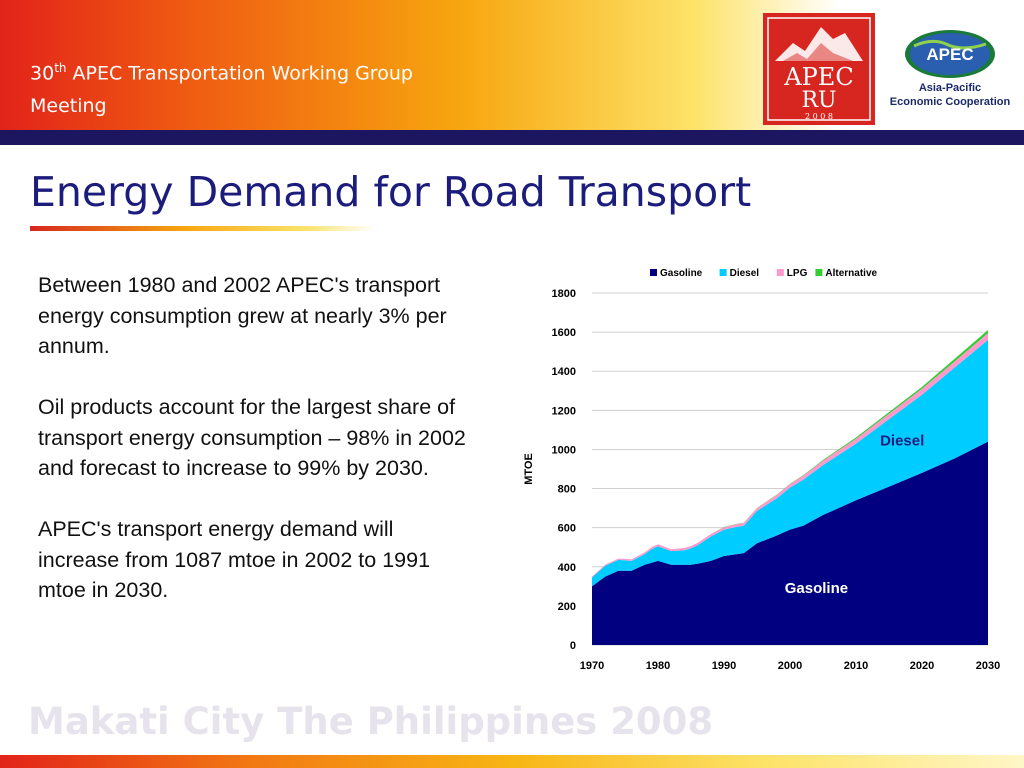  I want to click on y-axis-label: MTOE, so click(529, 469).